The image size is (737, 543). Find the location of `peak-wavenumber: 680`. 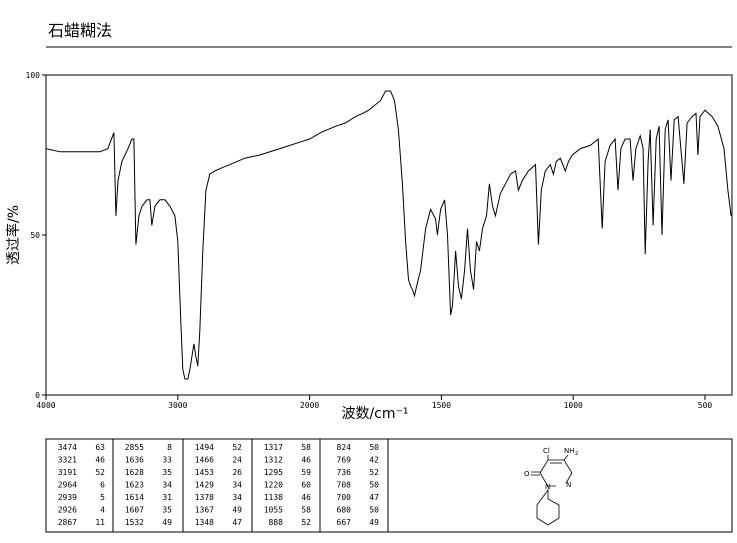

peak-wavenumber: 680 is located at coordinates (344, 510).